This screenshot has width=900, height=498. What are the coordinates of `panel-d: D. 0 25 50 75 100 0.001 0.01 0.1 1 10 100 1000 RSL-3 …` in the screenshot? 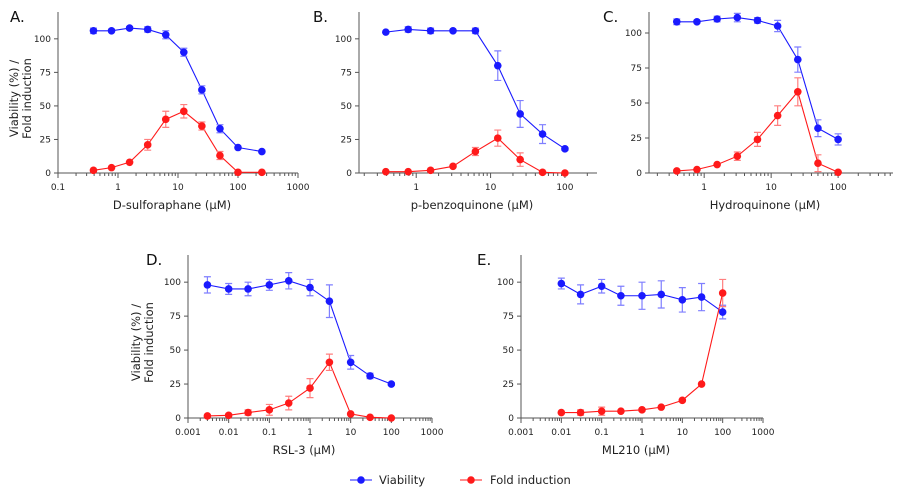 It's located at (286, 354).